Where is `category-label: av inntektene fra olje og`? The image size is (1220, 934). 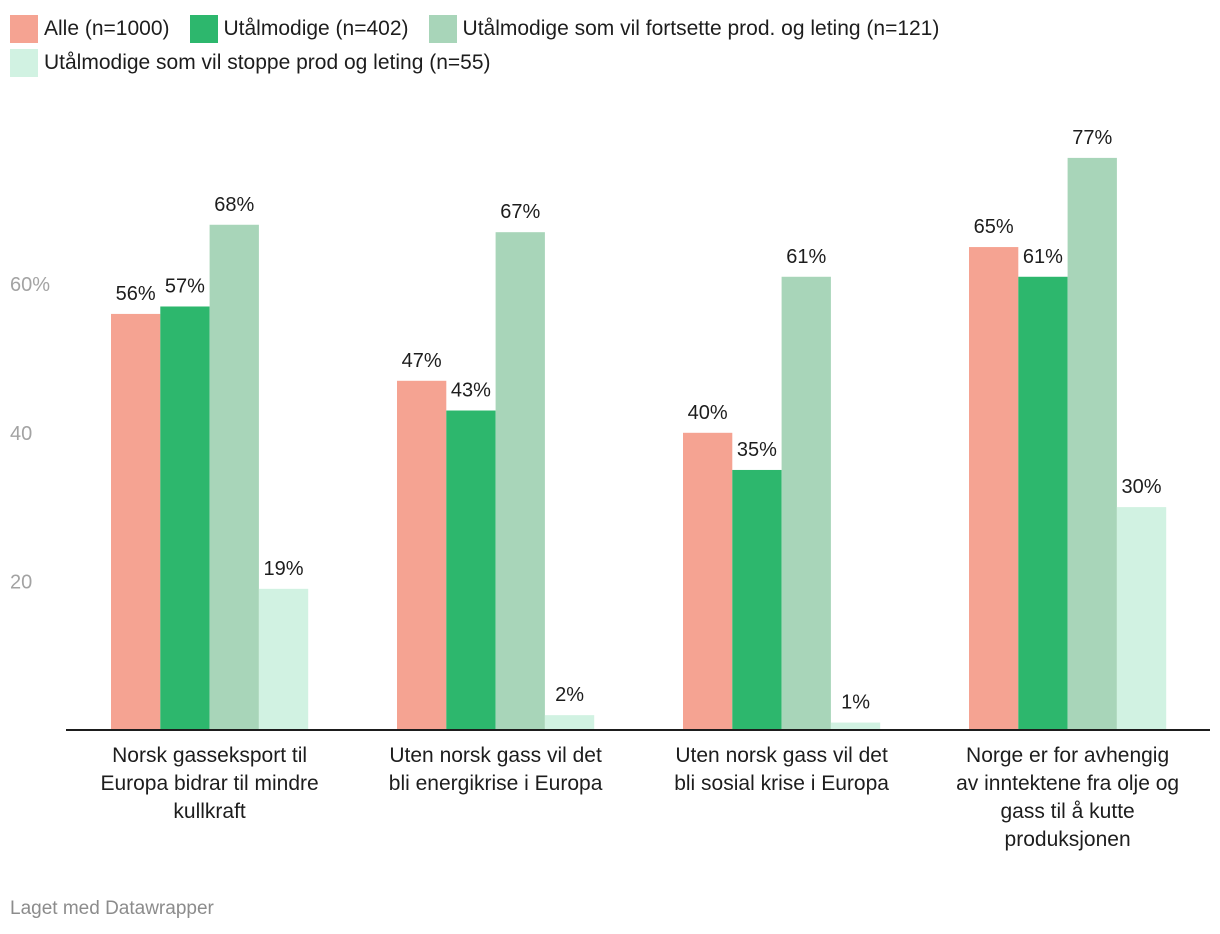 category-label: av inntektene fra olje og is located at coordinates (1067, 783).